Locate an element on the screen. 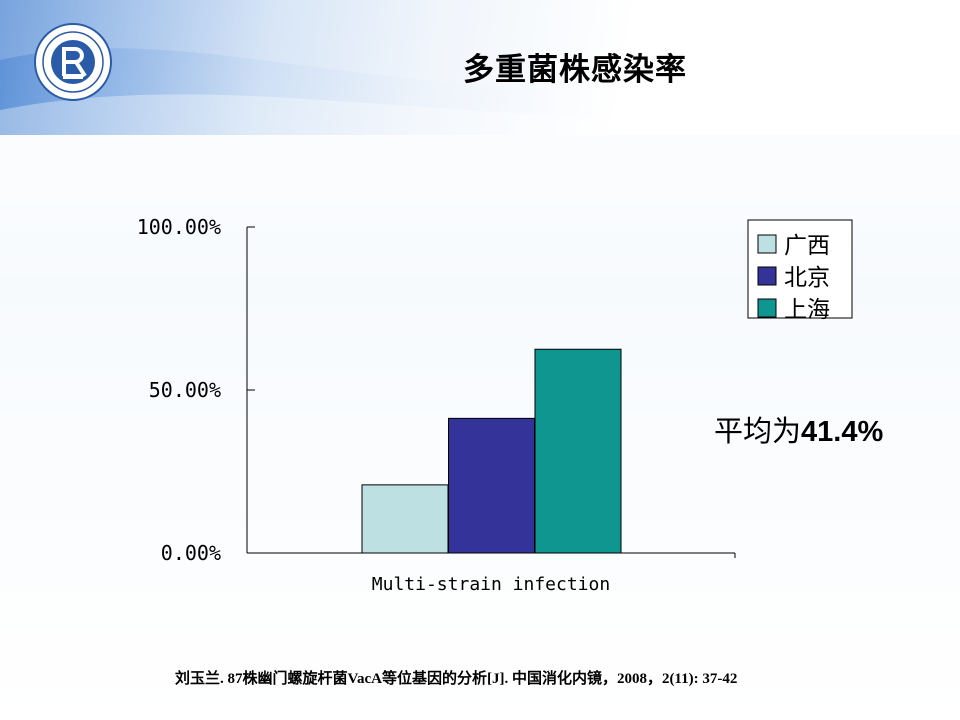  average-note-value: 41.4% is located at coordinates (842, 432).